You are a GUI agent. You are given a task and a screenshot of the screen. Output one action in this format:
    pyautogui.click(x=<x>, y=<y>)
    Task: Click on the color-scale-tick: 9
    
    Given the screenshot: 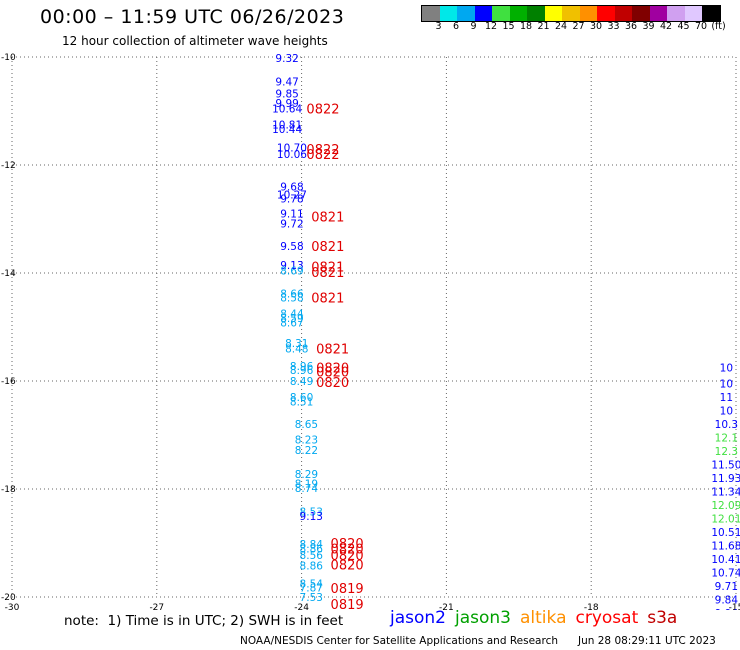 What is the action you would take?
    pyautogui.click(x=473, y=26)
    